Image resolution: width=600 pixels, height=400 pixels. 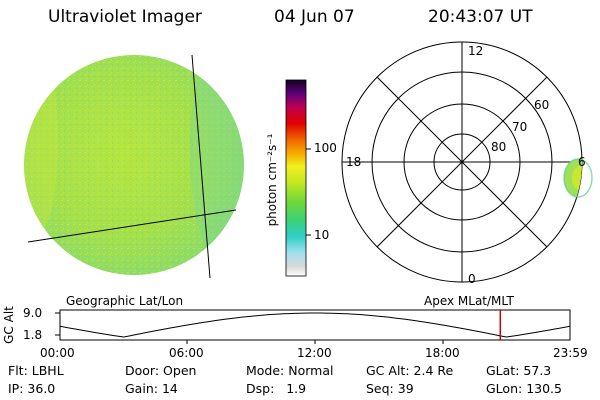 I want to click on orbit-x-tick-1800: 18:00, so click(x=442, y=353).